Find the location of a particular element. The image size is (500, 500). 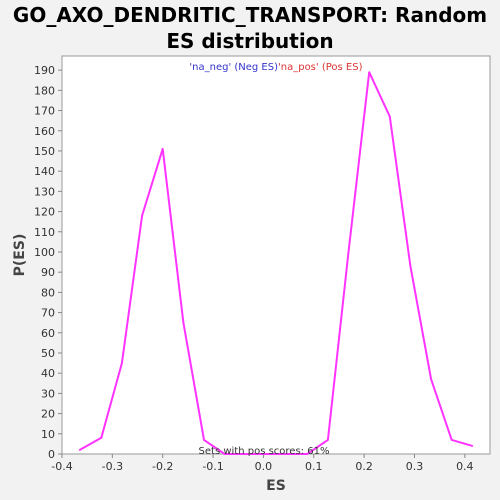

x-tick-label: 0.3 is located at coordinates (415, 466).